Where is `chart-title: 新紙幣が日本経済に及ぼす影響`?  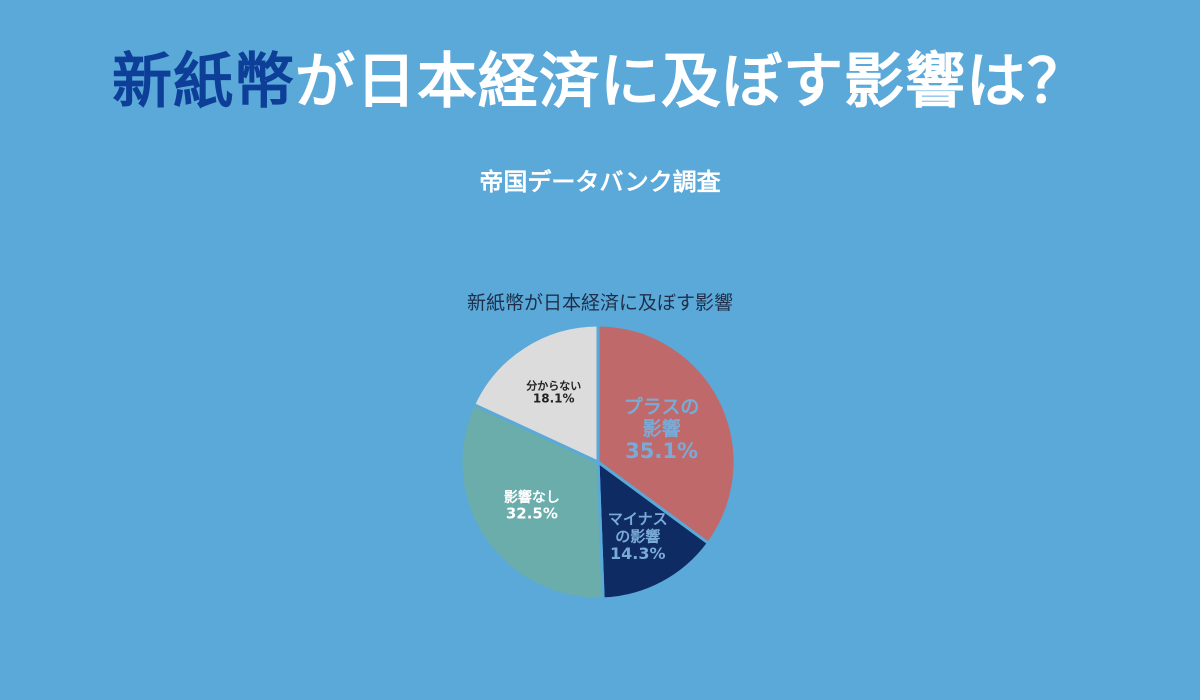 chart-title: 新紙幣が日本経済に及ぼす影響 is located at coordinates (599, 303).